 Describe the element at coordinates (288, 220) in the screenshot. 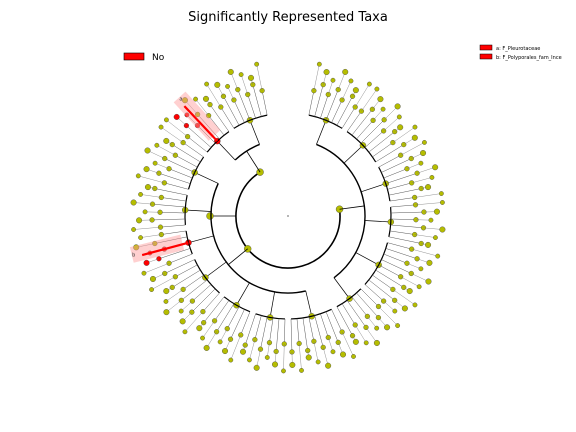

I see `root-arc` at that location.